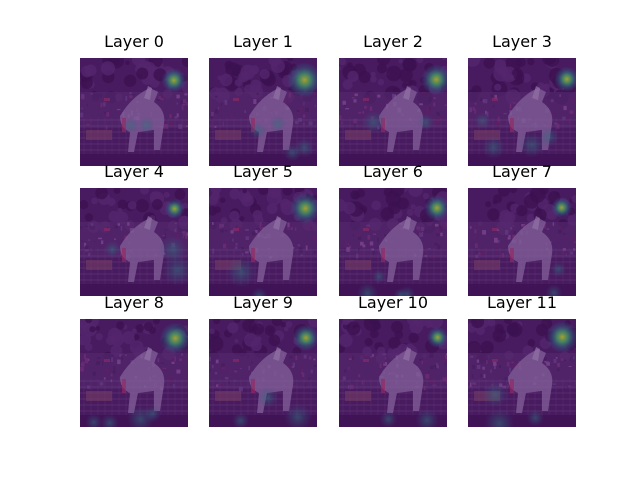  I want to click on panel-layer-6: Layer 6, so click(393, 229).